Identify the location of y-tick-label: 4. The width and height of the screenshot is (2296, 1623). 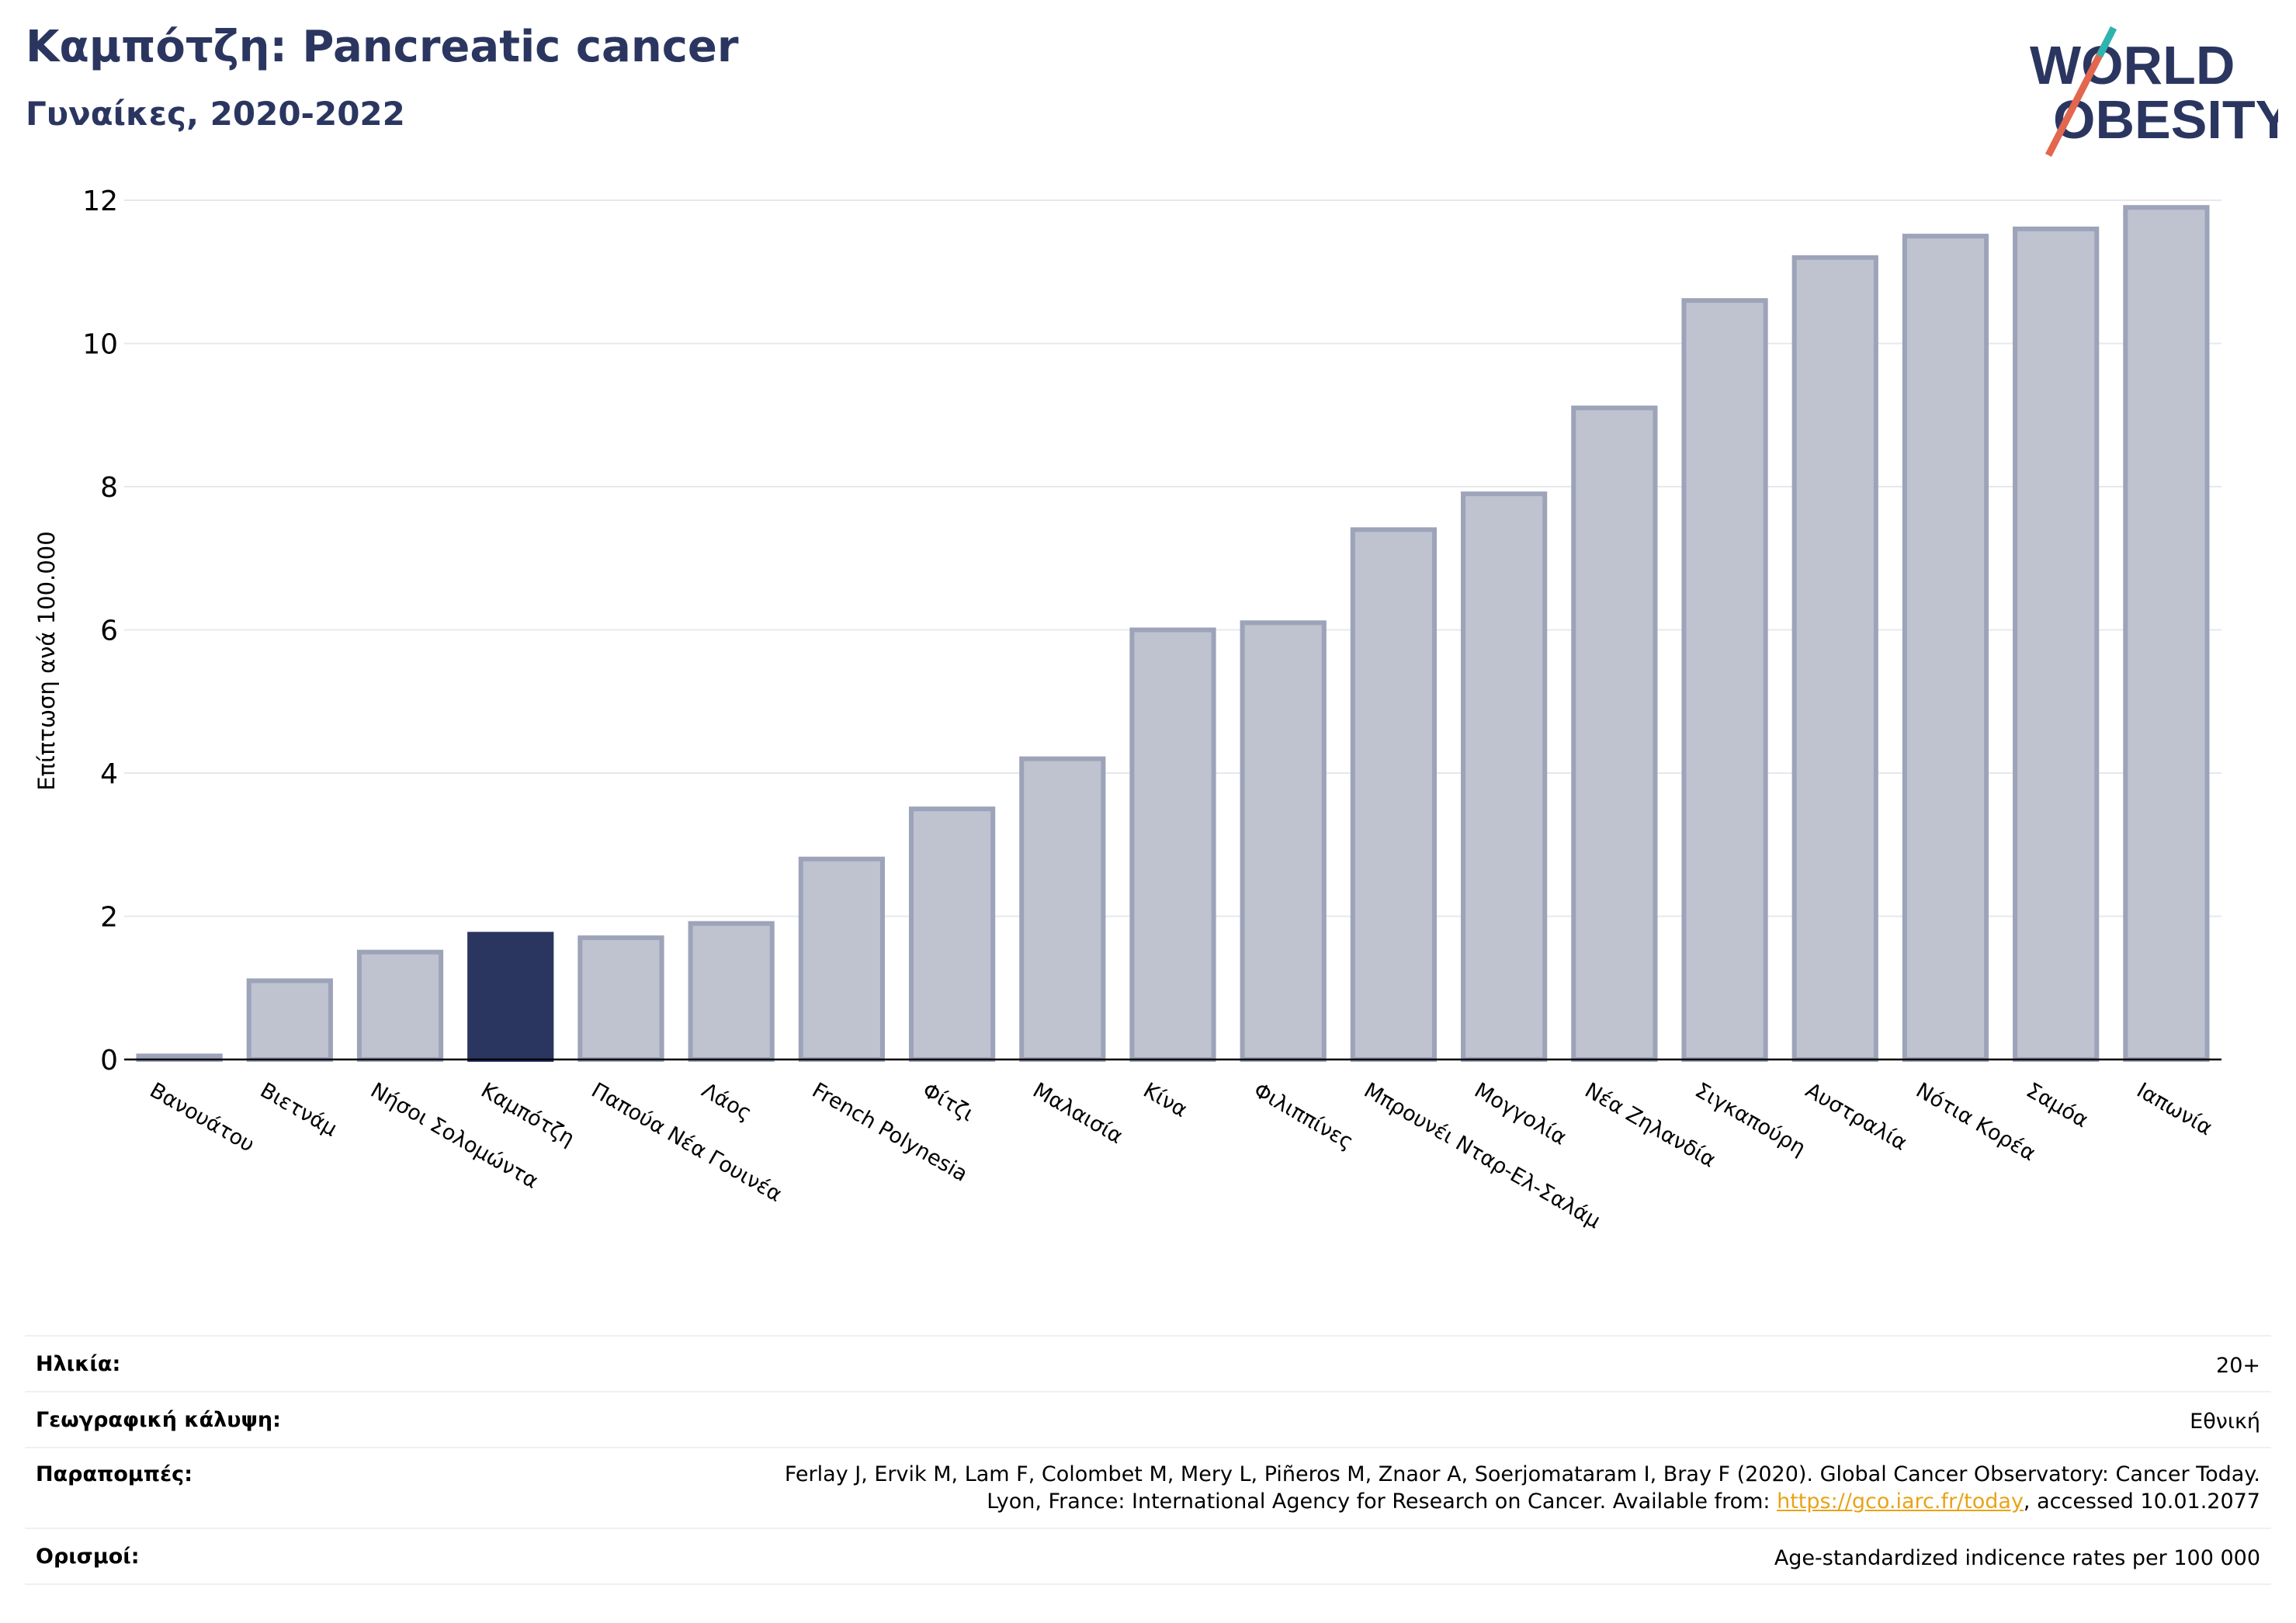
(109, 774).